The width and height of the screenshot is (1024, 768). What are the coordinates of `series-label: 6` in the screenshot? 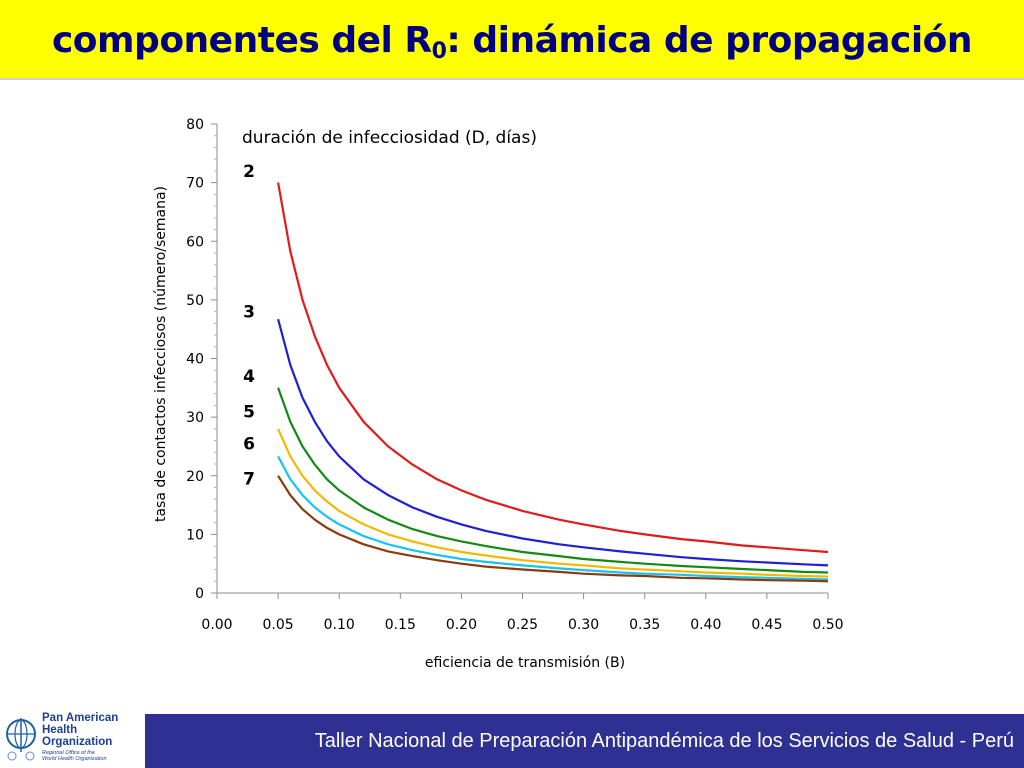 It's located at (249, 445).